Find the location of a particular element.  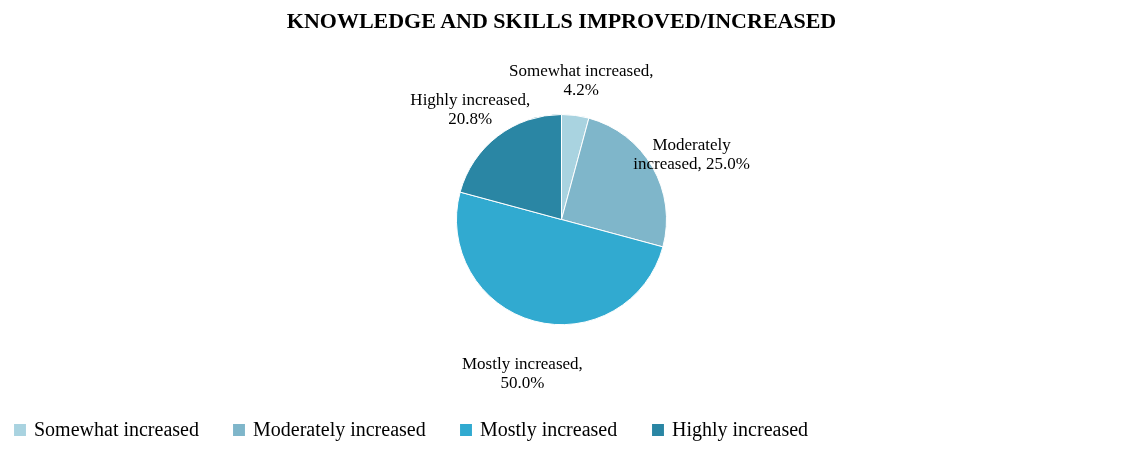

legend-label: Highly increased is located at coordinates (740, 429).